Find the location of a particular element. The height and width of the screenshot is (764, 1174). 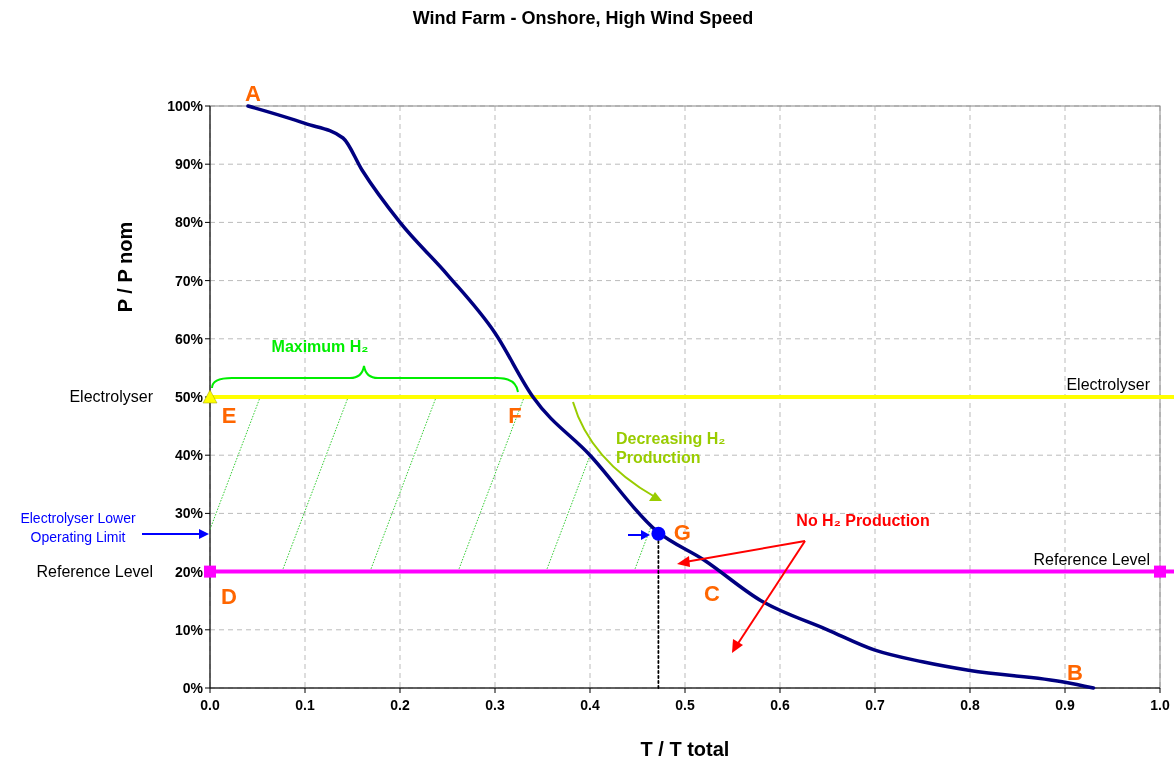

x-tick-label: 0.1 is located at coordinates (305, 705).